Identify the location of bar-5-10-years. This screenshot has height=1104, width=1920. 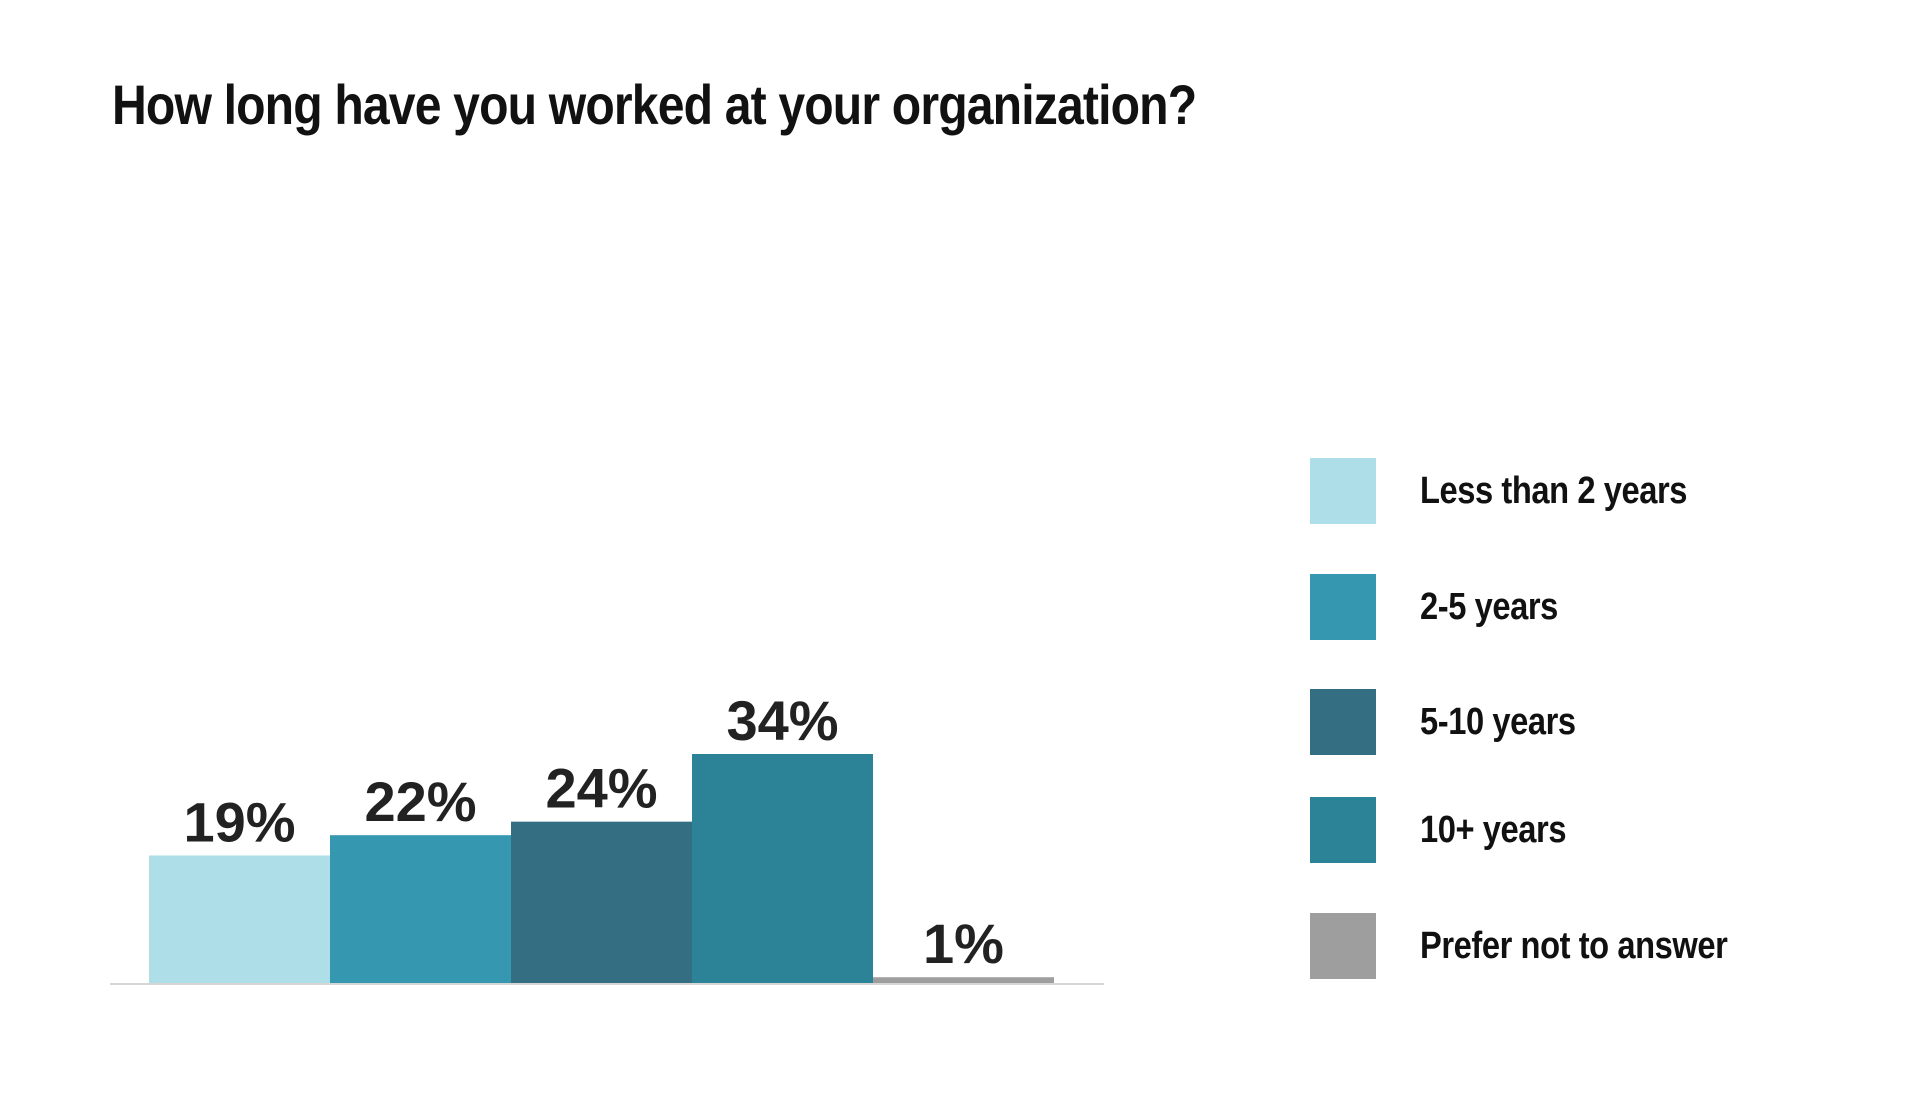
(601, 902).